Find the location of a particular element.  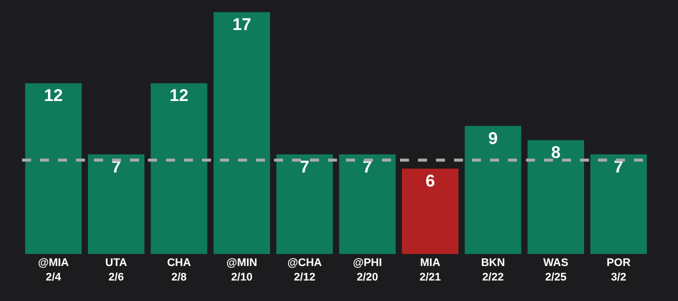

data-label: 8 is located at coordinates (556, 152).